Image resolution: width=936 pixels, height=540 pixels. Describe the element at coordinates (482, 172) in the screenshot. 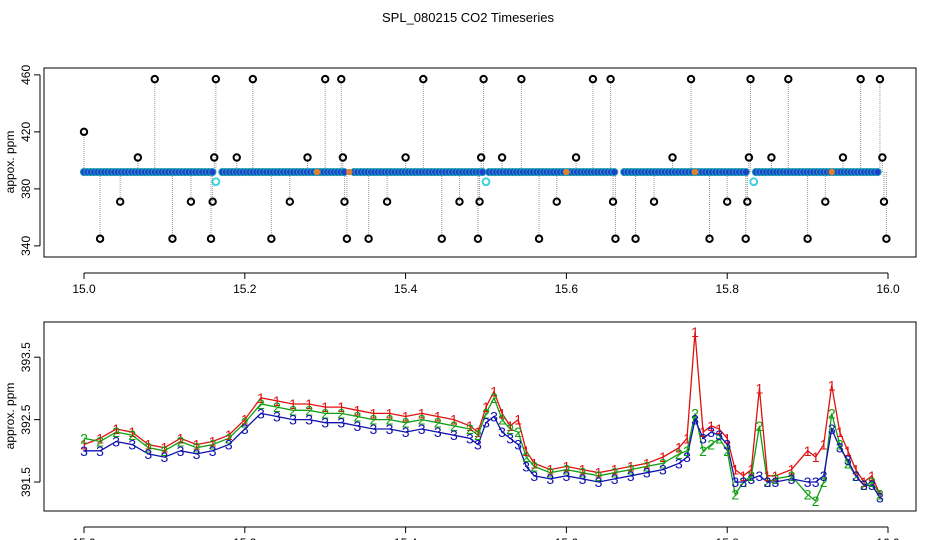

I see `baseline-point` at that location.